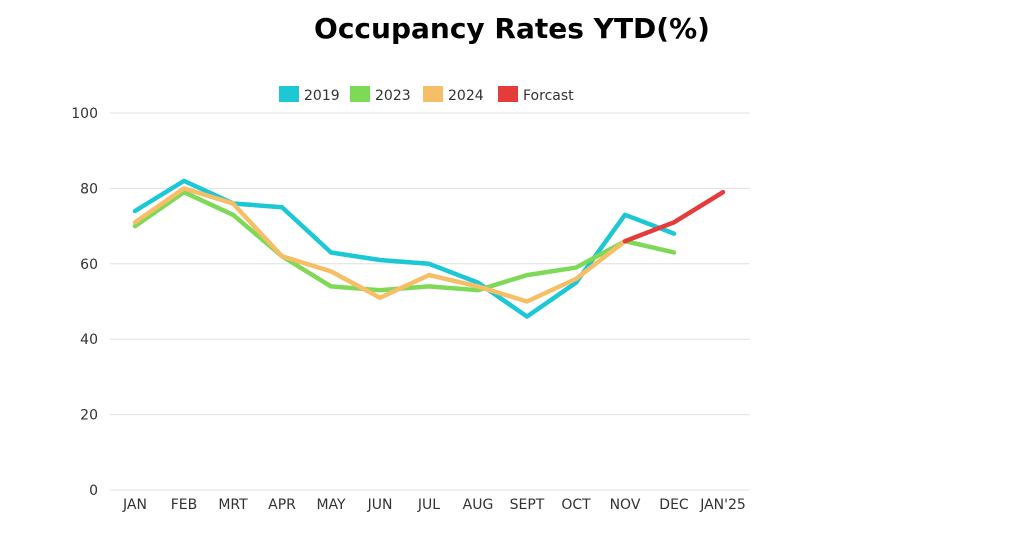 This screenshot has height=544, width=1024. Describe the element at coordinates (93, 491) in the screenshot. I see `y-tick-label: 0` at that location.